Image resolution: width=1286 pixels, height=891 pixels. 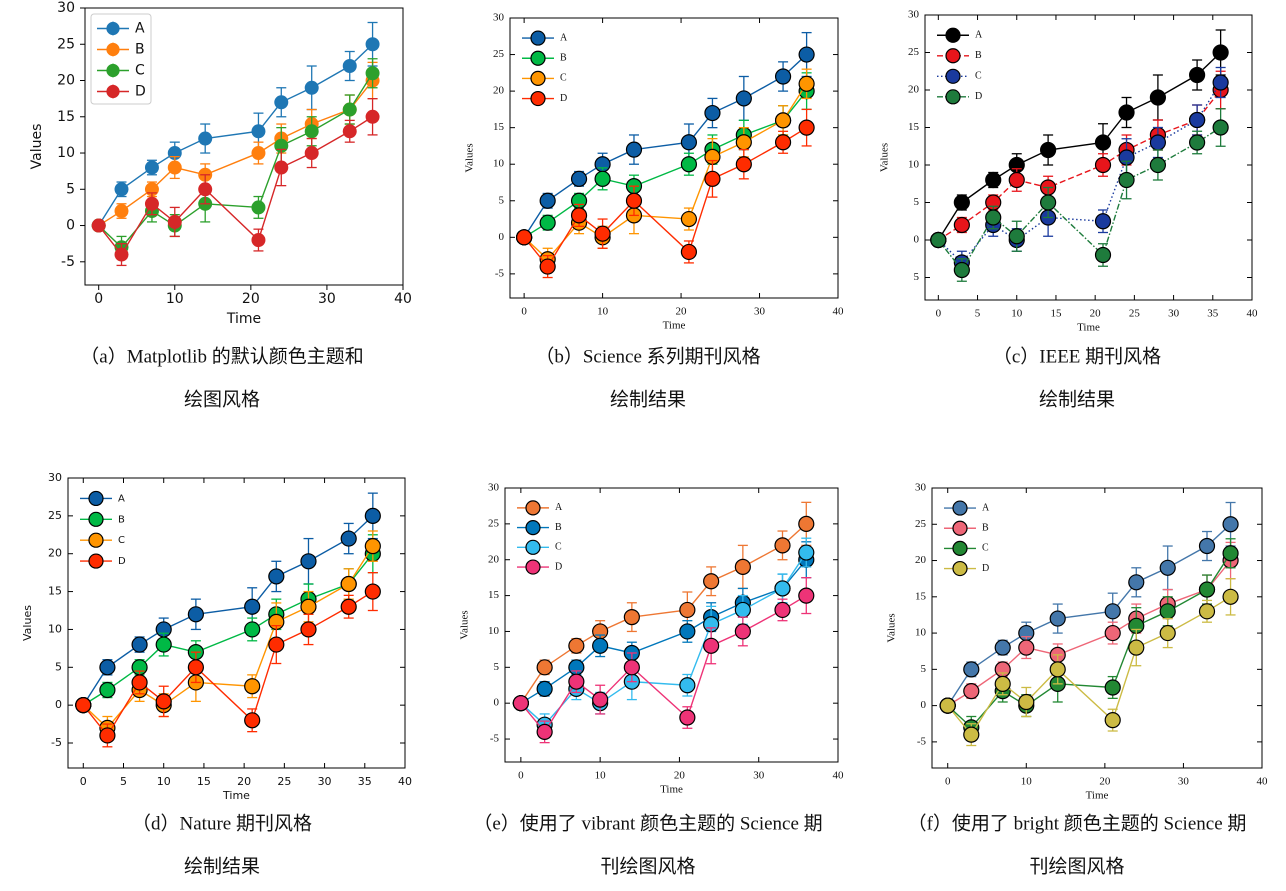 I want to click on x-tick-label: 25, so click(x=284, y=781).